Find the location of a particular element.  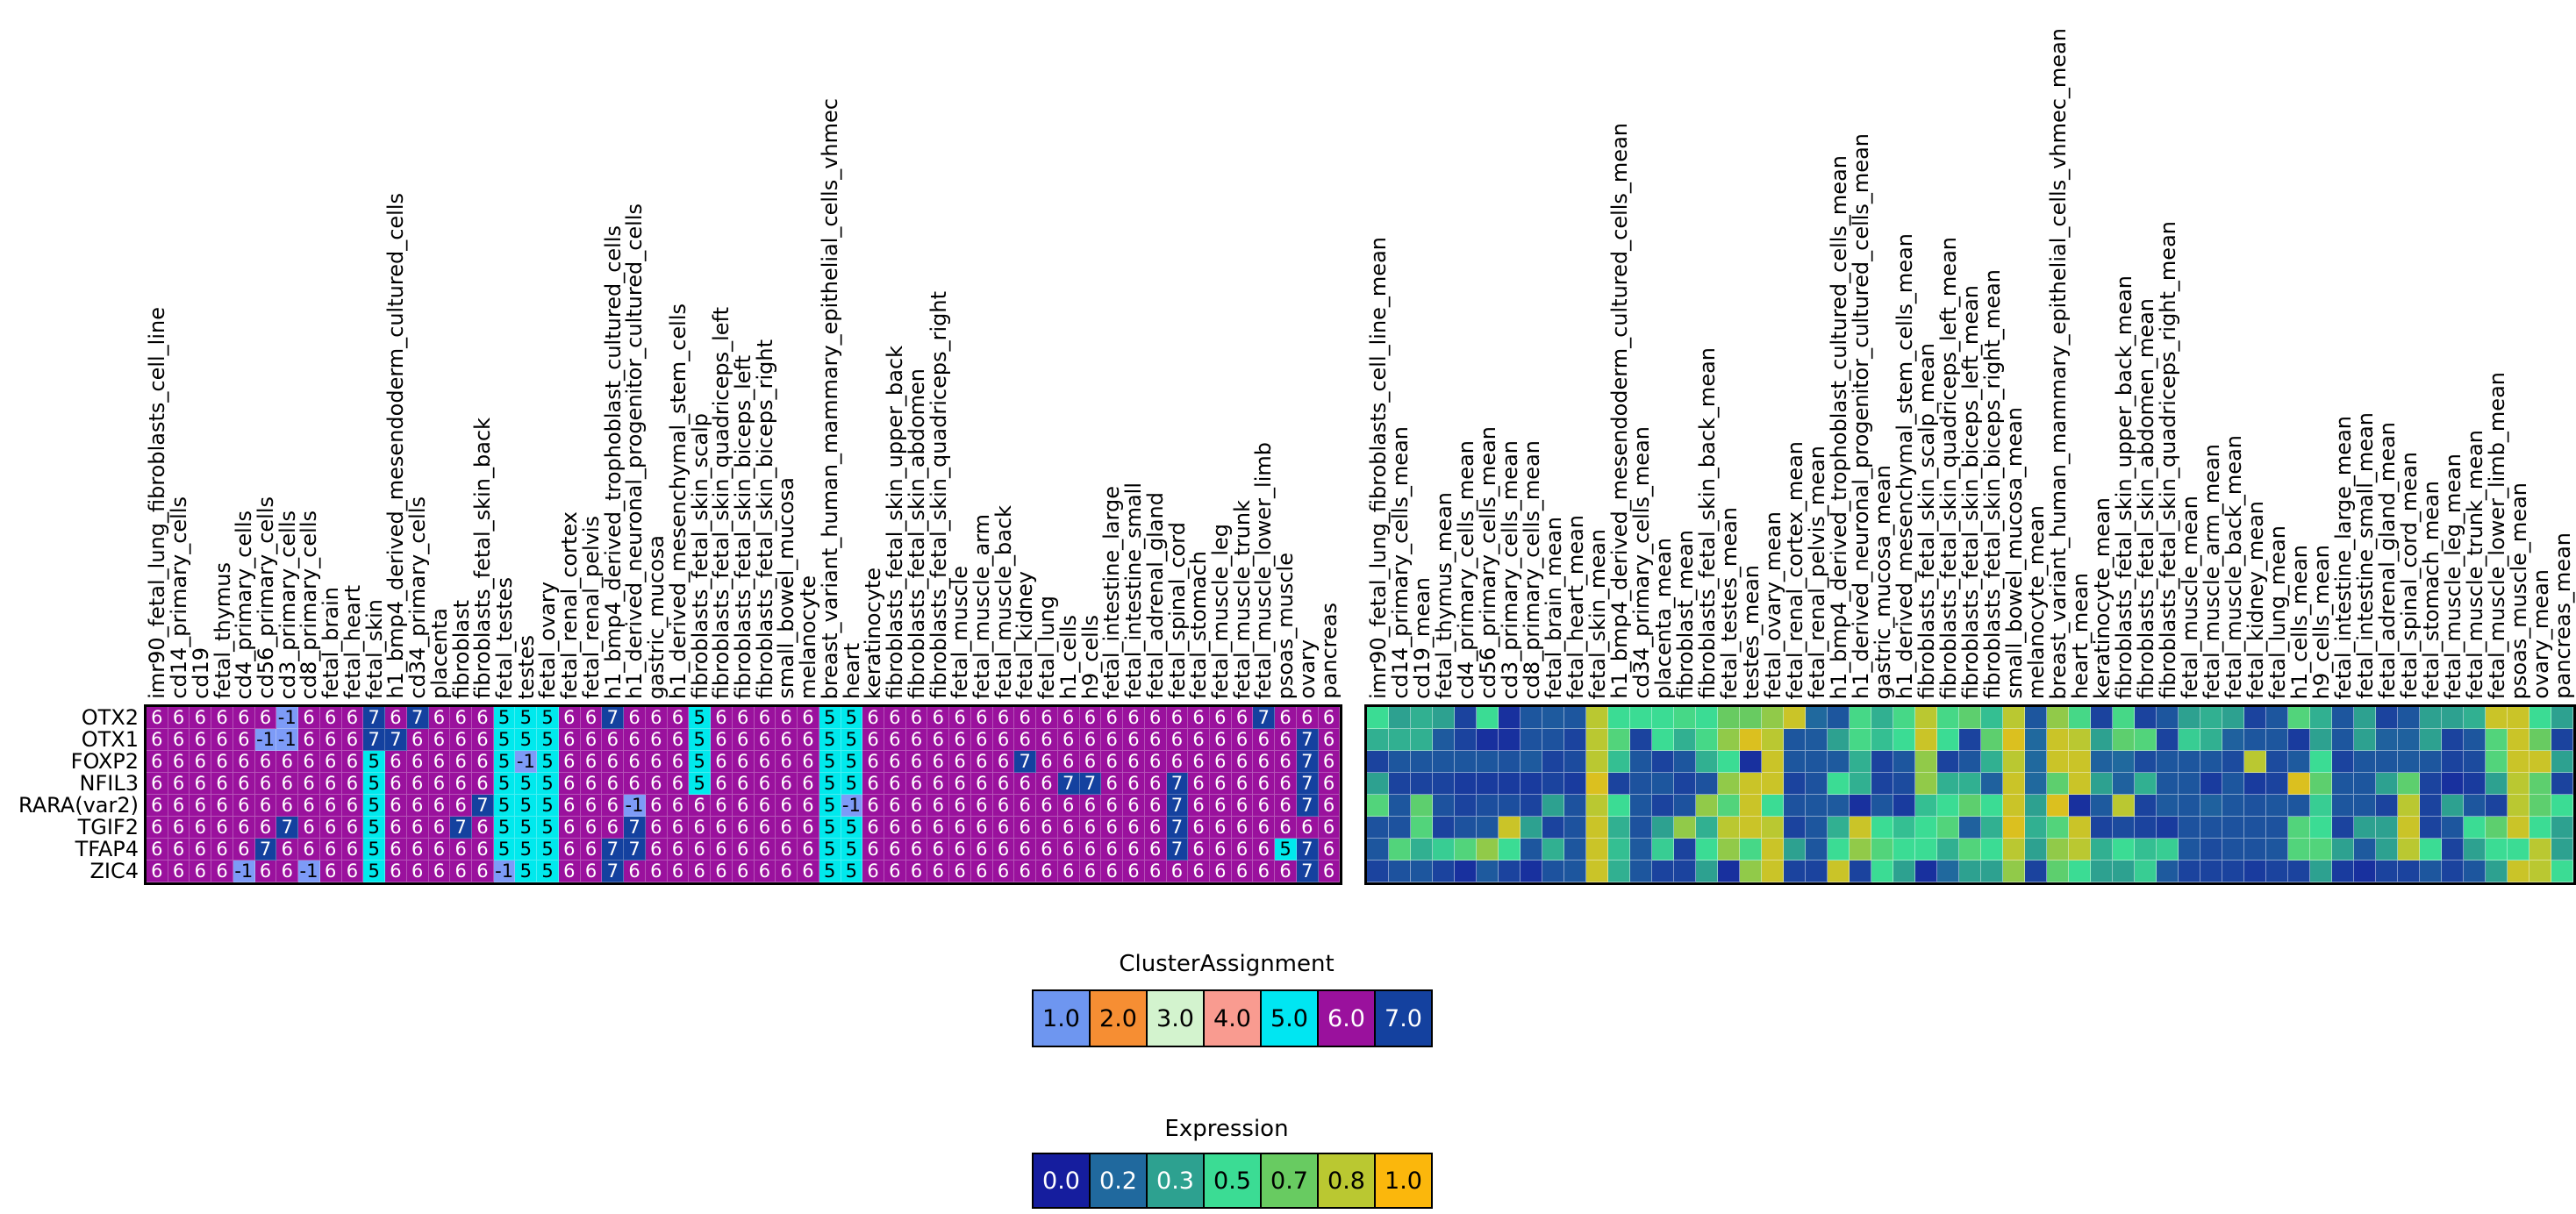

cluster-cell: -1 is located at coordinates (287, 740).